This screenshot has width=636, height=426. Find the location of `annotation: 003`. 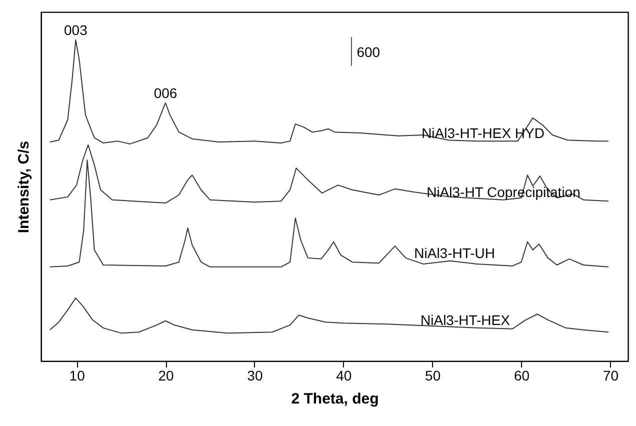

annotation: 003 is located at coordinates (76, 30).